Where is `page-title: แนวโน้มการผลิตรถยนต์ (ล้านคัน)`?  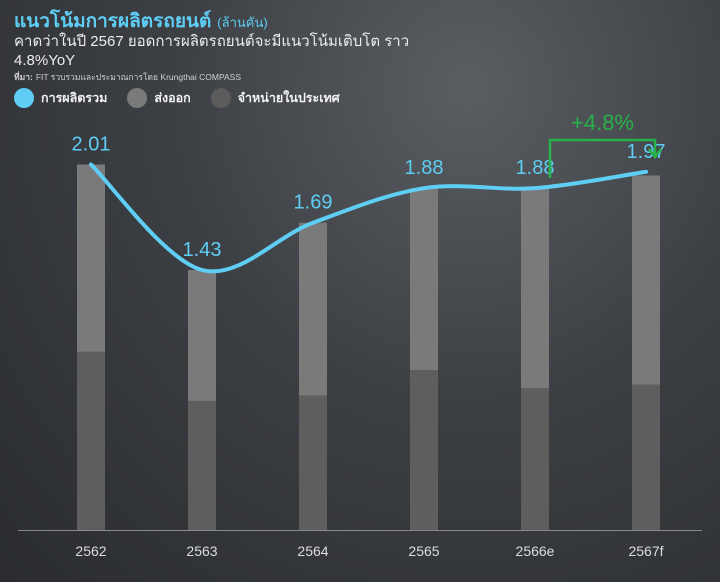 page-title: แนวโน้มการผลิตรถยนต์ (ล้านคัน) is located at coordinates (141, 21).